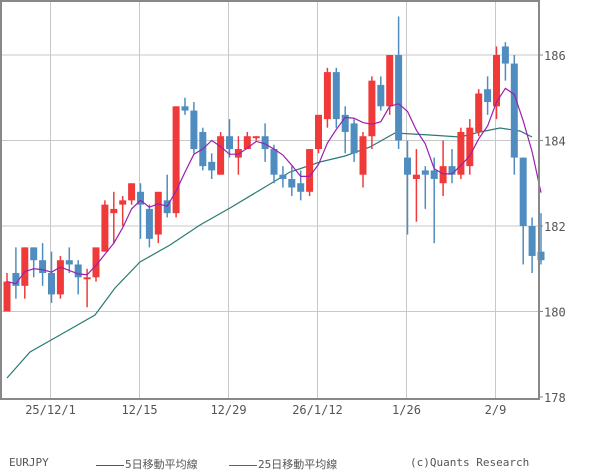 This screenshot has width=600, height=475. Describe the element at coordinates (496, 410) in the screenshot. I see `svg-text: 2/9` at that location.